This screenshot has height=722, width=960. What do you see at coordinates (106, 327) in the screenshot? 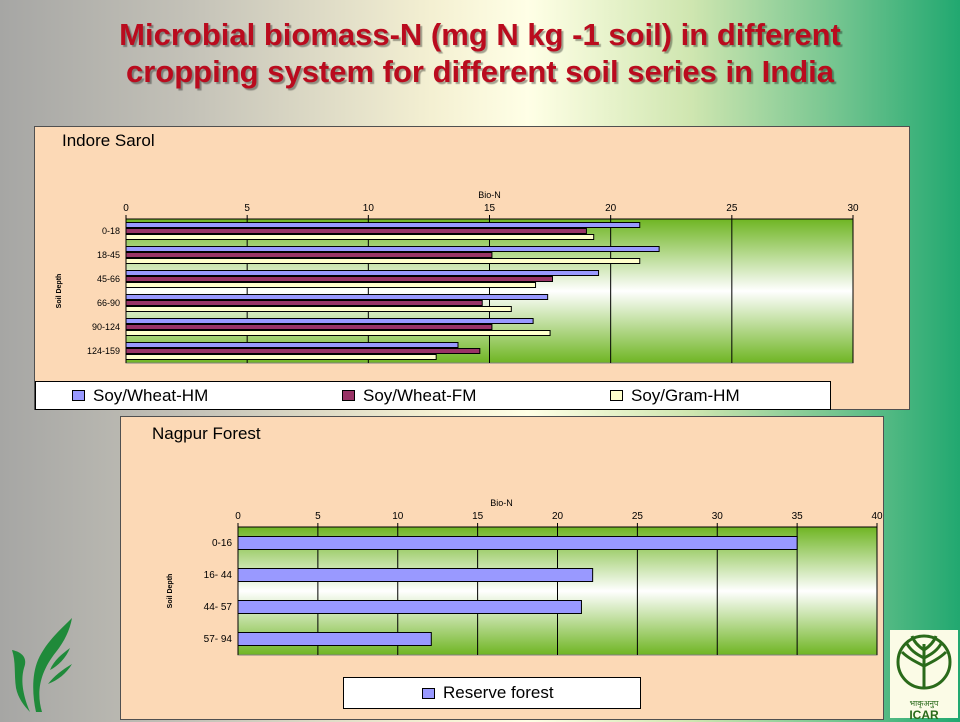
I see `y-tick-label: 90-124` at bounding box center [106, 327].